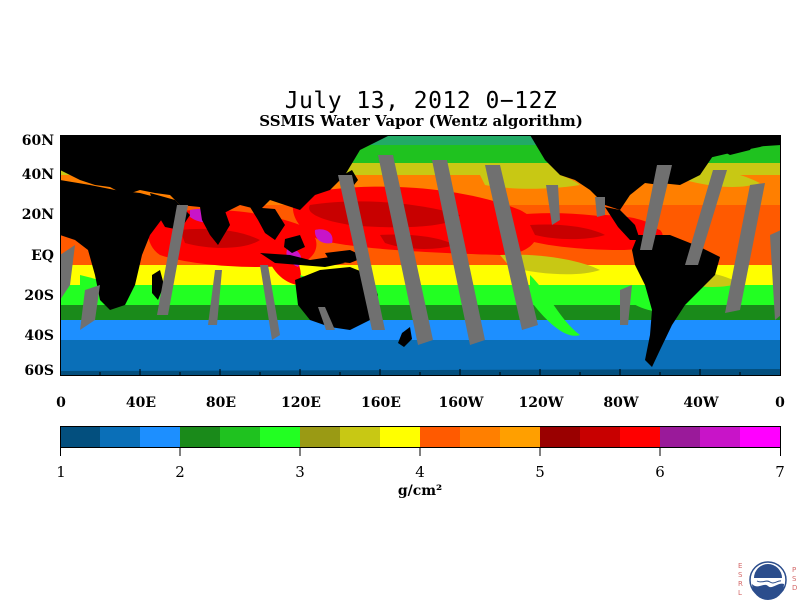 The image size is (800, 600). What do you see at coordinates (735, 145) in the screenshot?
I see `land-greenland` at bounding box center [735, 145].